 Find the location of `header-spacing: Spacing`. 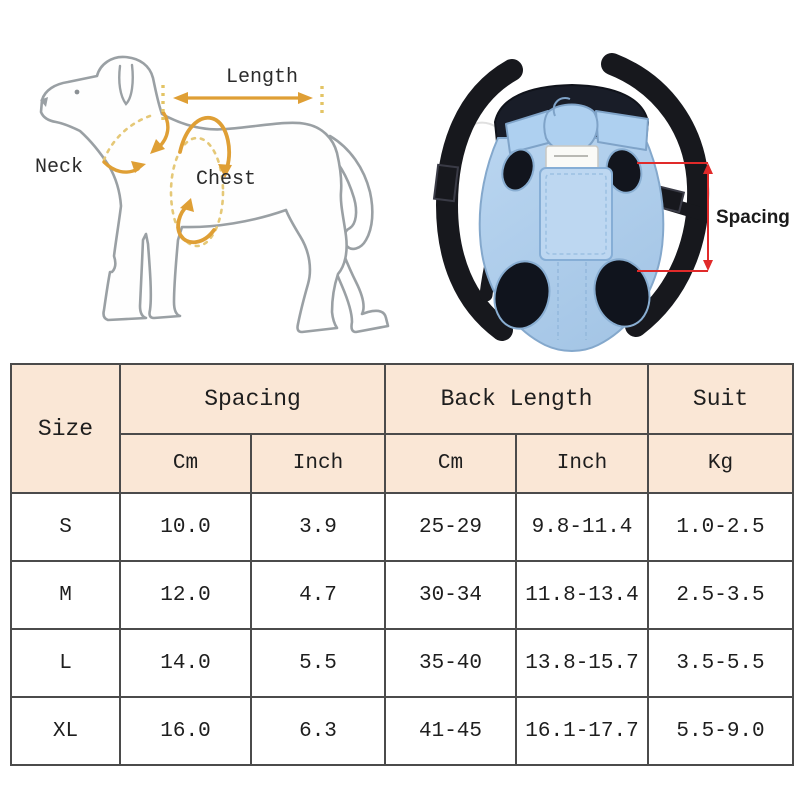

header-spacing: Spacing is located at coordinates (252, 399).